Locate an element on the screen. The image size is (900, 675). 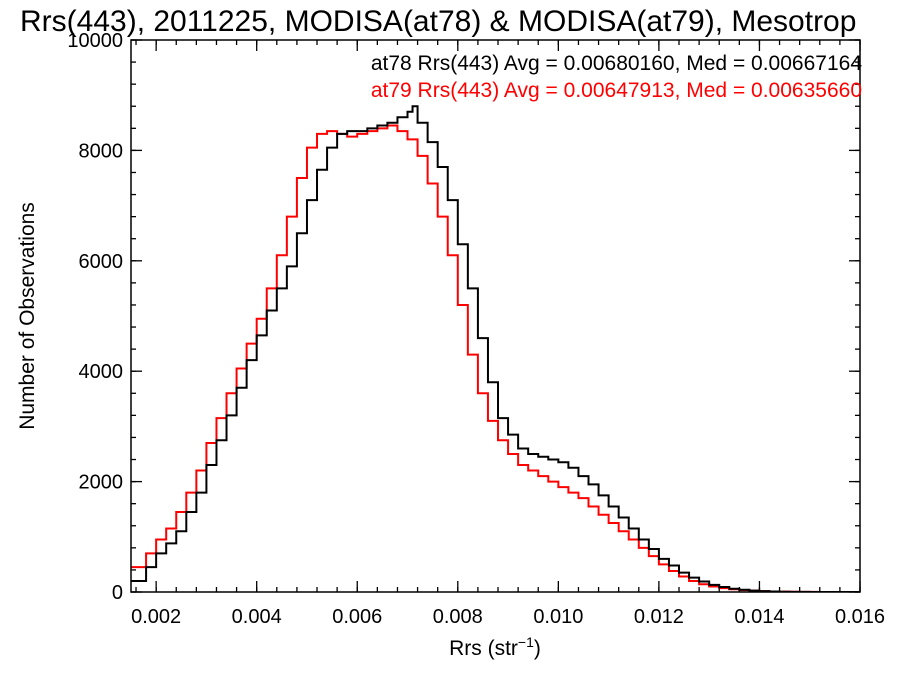
x-axis-label-superscript: −1 is located at coordinates (526, 642).